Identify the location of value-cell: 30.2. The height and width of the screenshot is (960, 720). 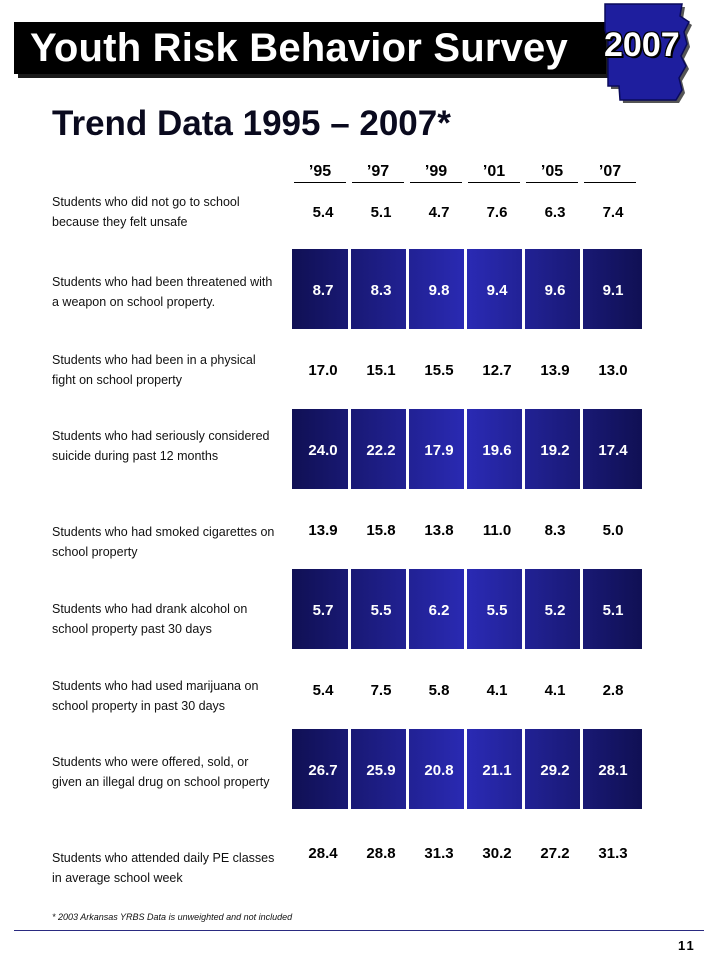
(497, 853).